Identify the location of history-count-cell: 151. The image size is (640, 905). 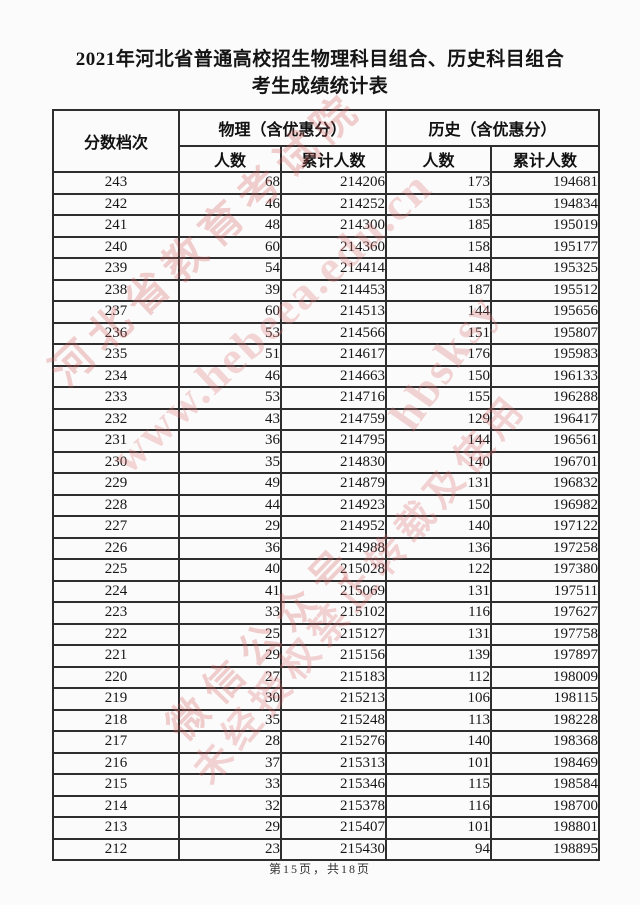
(439, 333).